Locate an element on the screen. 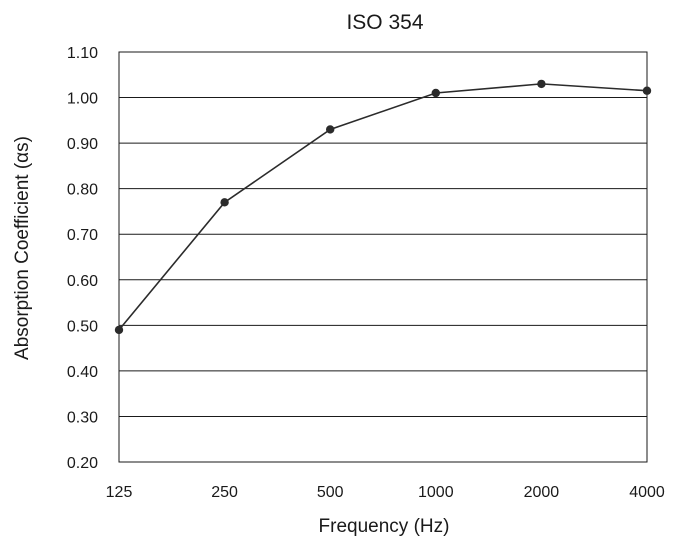 This screenshot has width=686, height=542. y-tick-label: 0.20 is located at coordinates (82, 463).